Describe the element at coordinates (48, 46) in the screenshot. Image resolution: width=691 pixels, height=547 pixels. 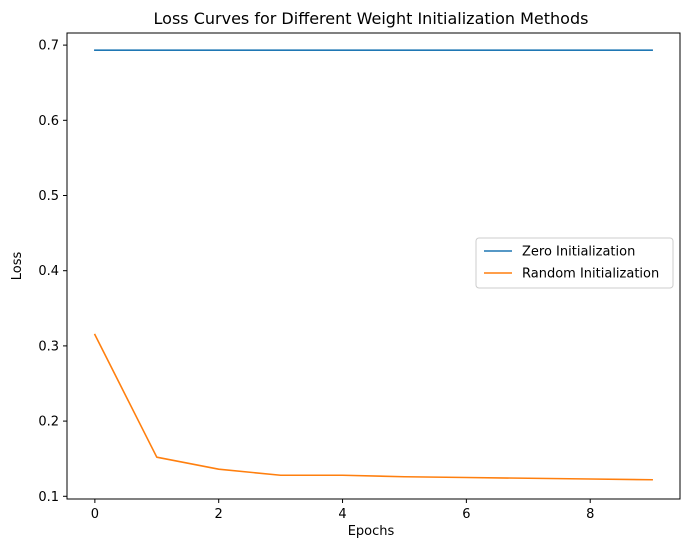
I see `y-tick-label: 0.7` at that location.